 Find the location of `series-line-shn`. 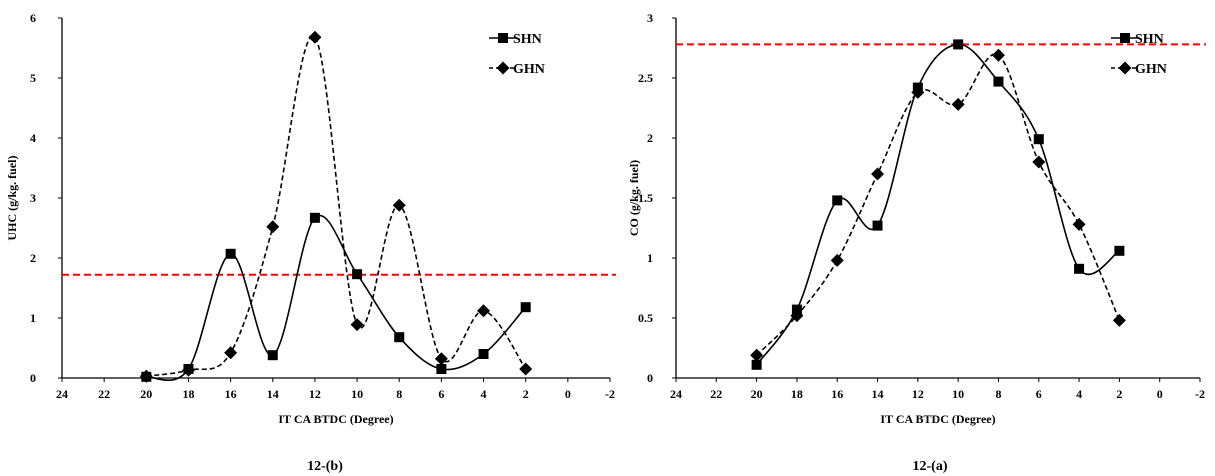

series-line-shn is located at coordinates (336, 297).